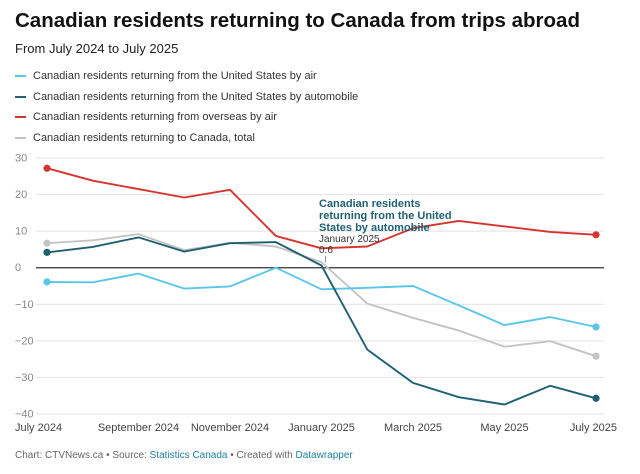  What do you see at coordinates (24, 378) in the screenshot?
I see `y-tick-label: −30` at bounding box center [24, 378].